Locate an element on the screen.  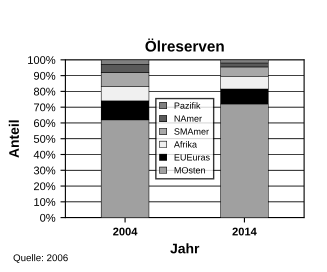
y-tick-label: 50% is located at coordinates (45, 138).